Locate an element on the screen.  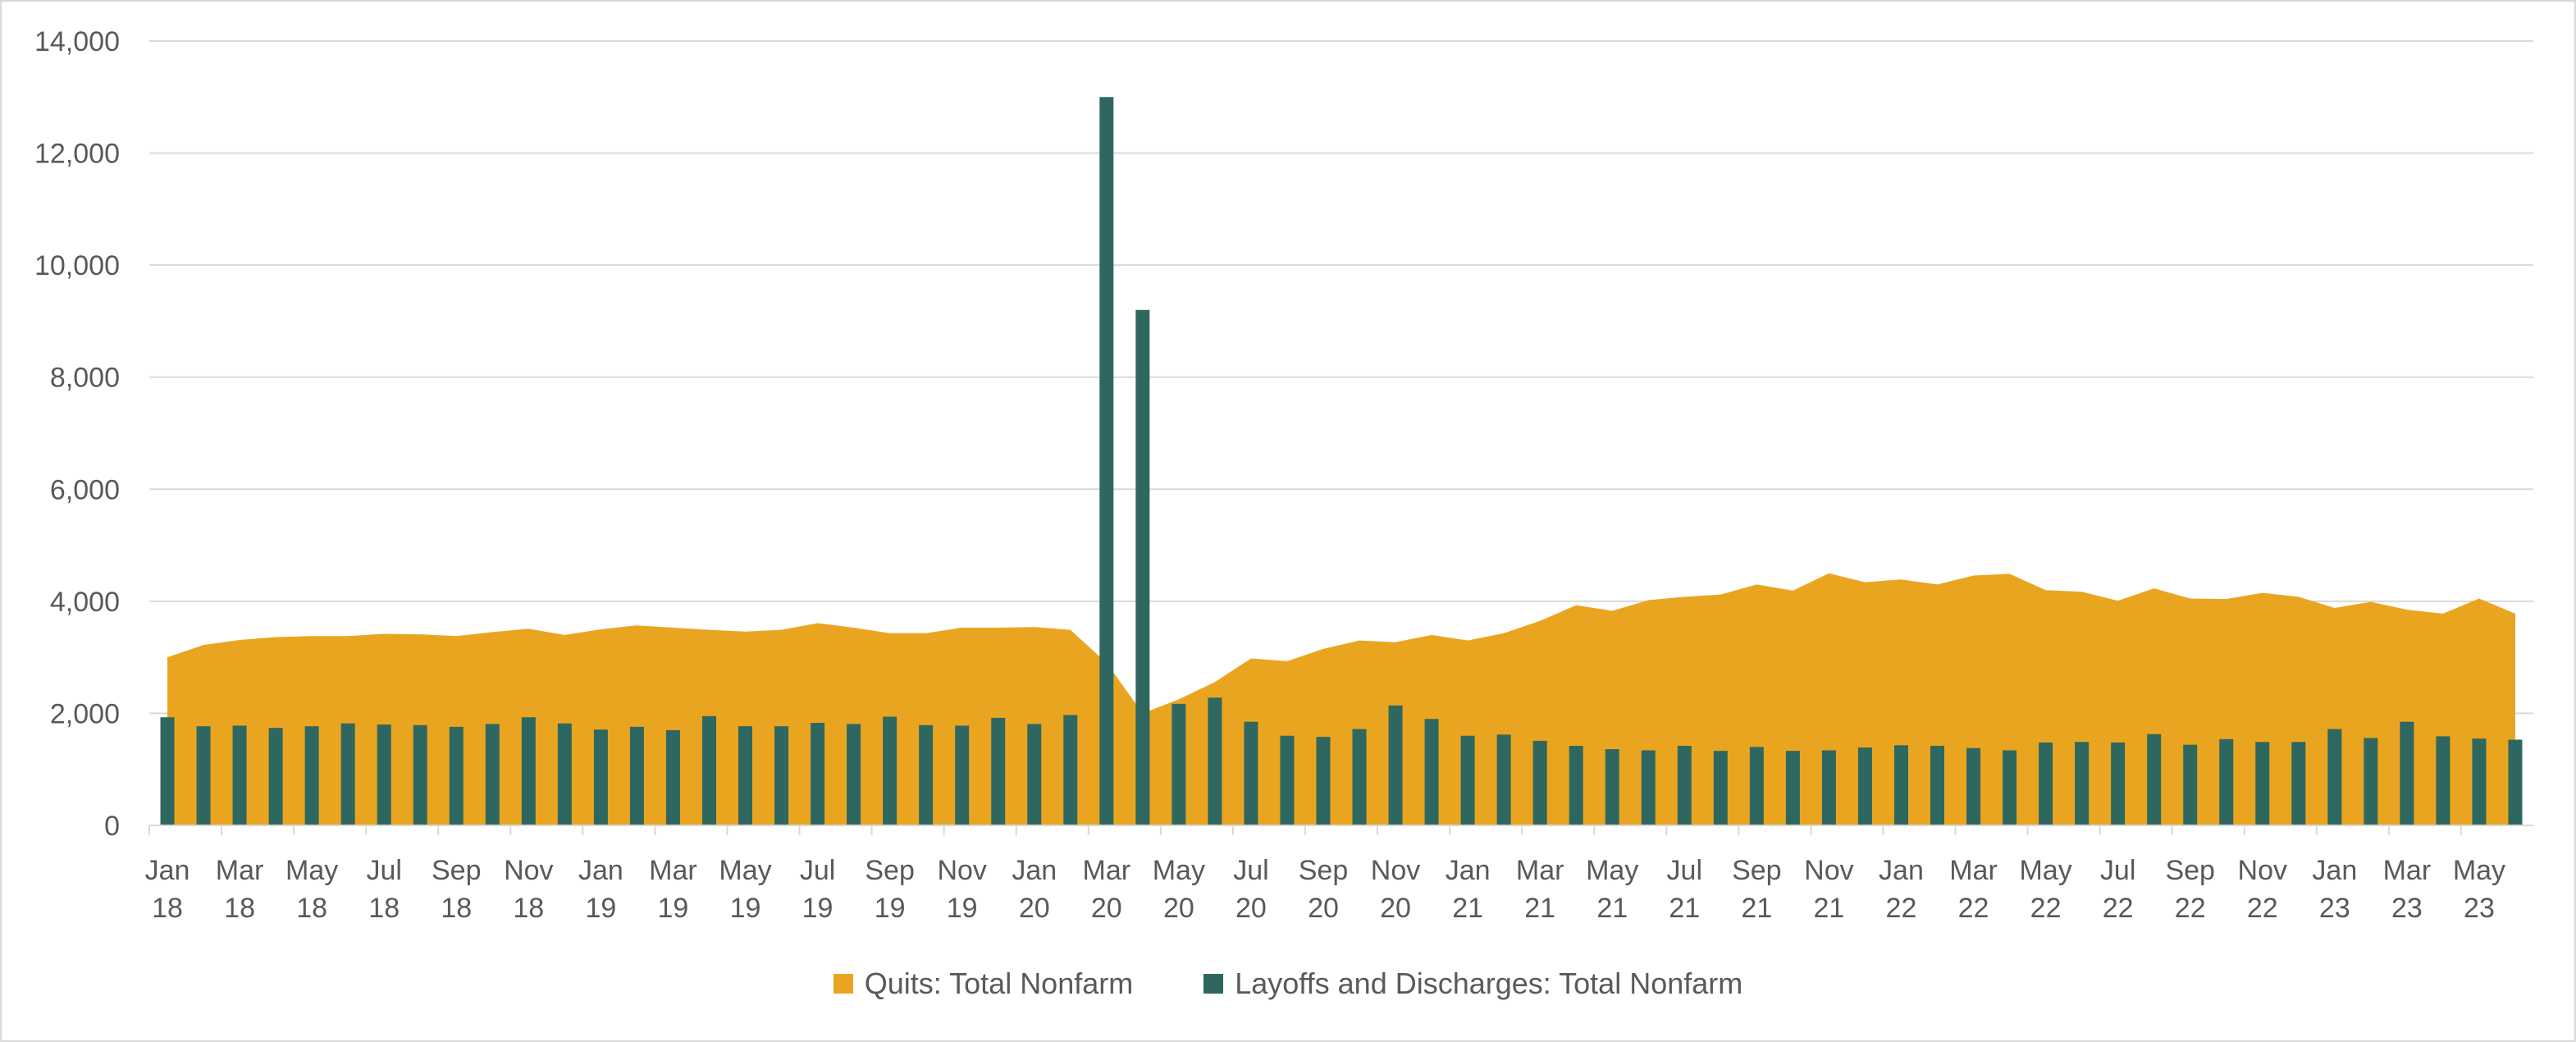
legend-item-quits: Quits: Total Nonfarm is located at coordinates (984, 984).